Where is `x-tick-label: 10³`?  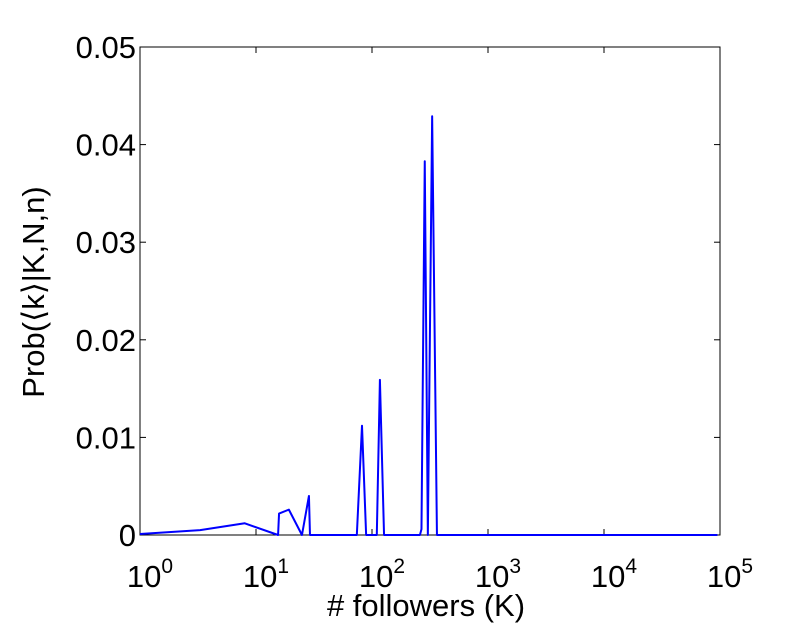
x-tick-label: 10³ is located at coordinates (498, 574).